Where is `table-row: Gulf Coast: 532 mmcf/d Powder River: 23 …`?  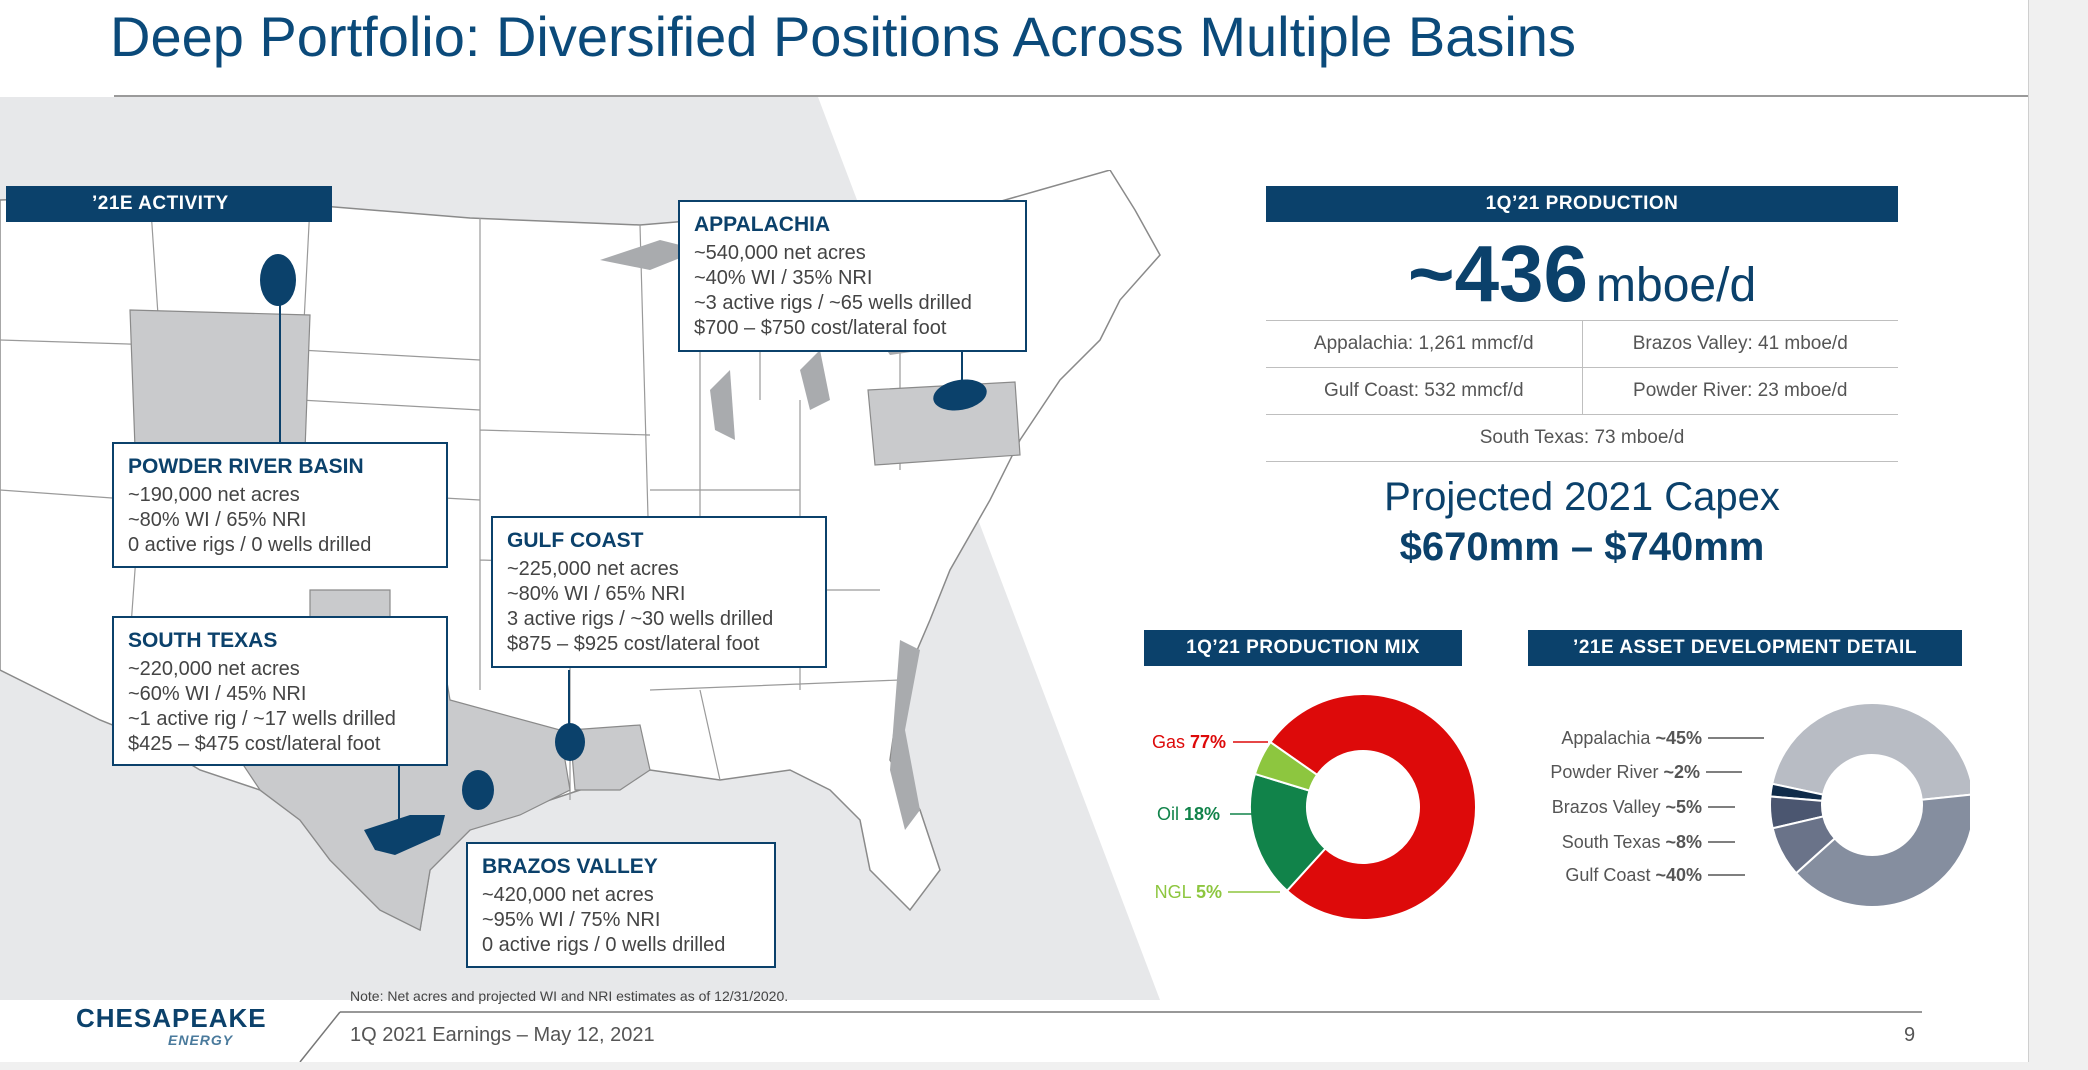
table-row: Gulf Coast: 532 mmcf/d Powder River: 23 … is located at coordinates (1582, 390).